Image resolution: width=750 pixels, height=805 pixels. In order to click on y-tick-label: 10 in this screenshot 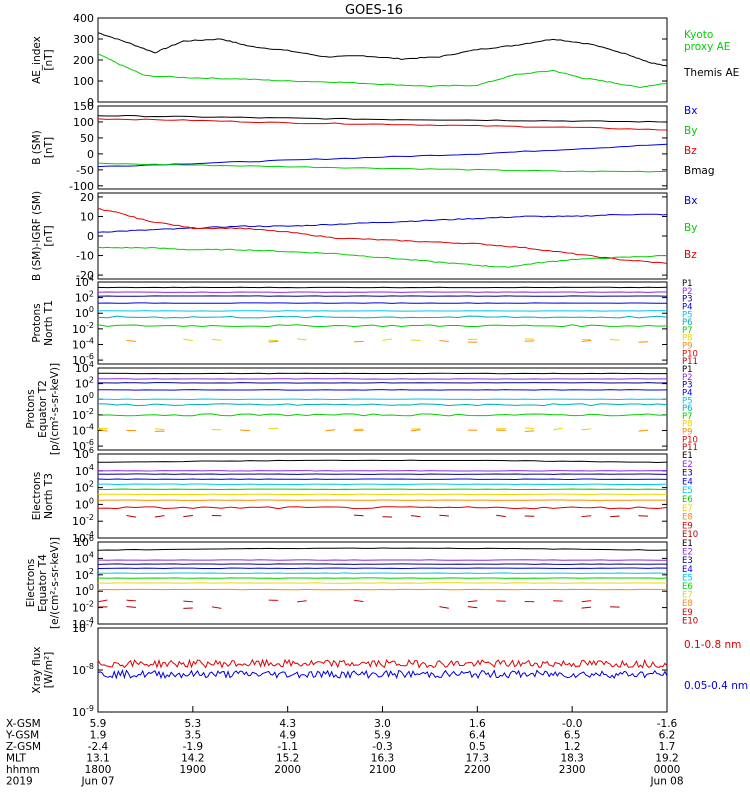, I will do `click(87, 216)`.